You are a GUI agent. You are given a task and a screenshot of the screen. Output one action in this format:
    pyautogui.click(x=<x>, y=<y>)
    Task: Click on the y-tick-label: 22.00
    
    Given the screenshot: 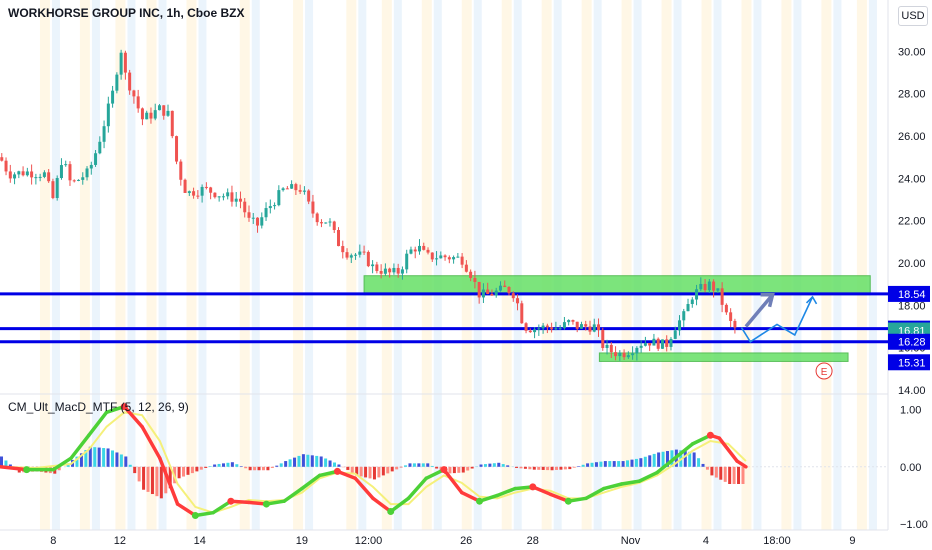 What is the action you would take?
    pyautogui.click(x=912, y=222)
    